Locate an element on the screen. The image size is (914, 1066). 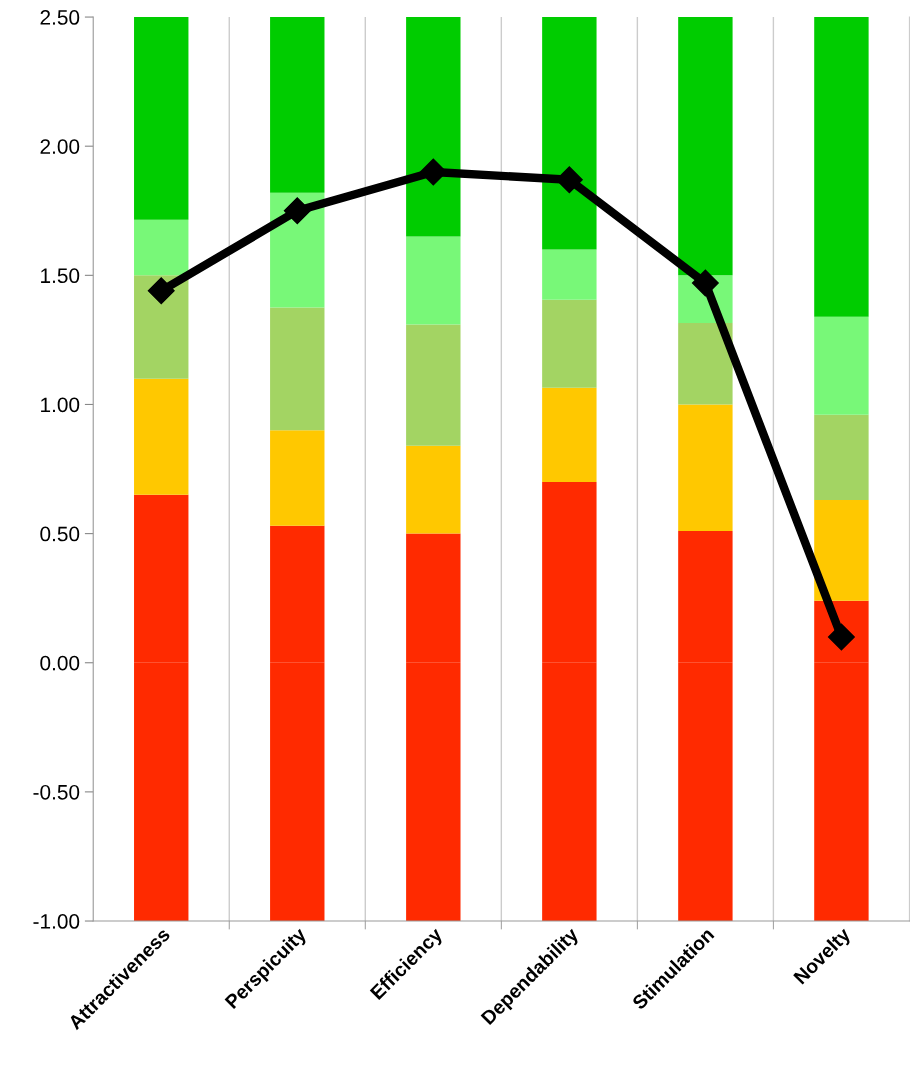
y-tick-label: -1.00 is located at coordinates (56, 921).